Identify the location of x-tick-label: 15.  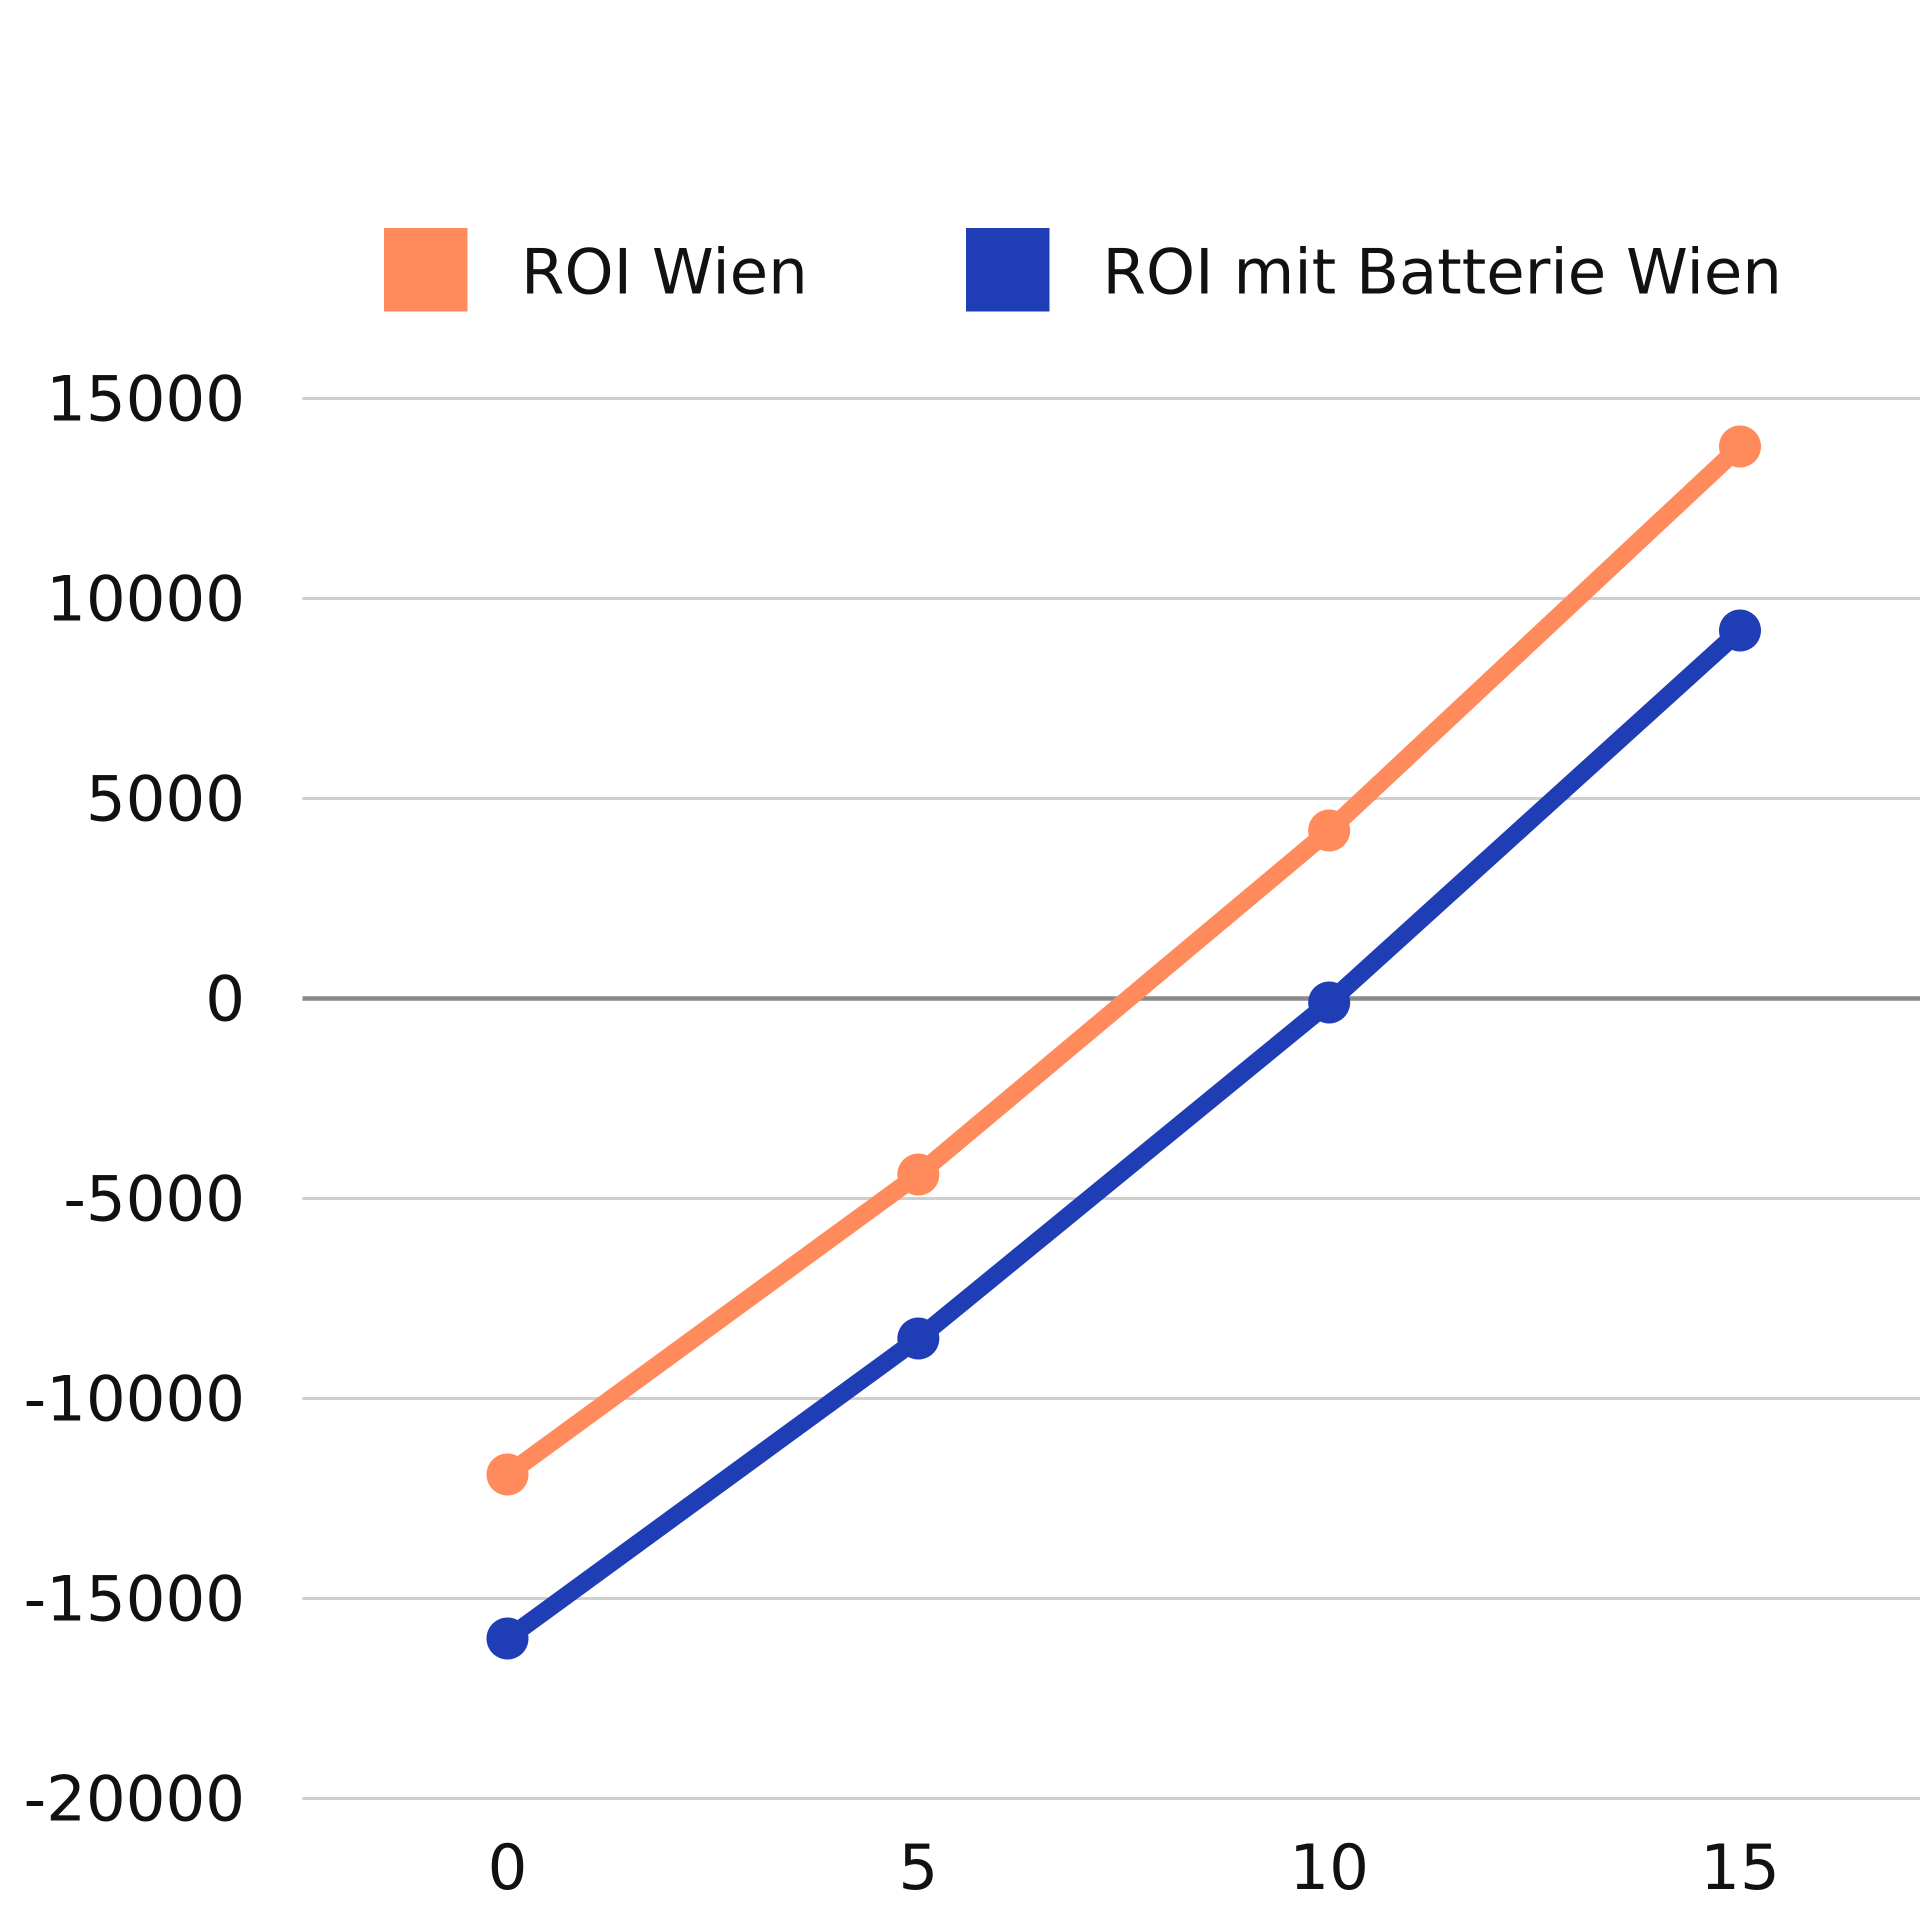
(1740, 1868).